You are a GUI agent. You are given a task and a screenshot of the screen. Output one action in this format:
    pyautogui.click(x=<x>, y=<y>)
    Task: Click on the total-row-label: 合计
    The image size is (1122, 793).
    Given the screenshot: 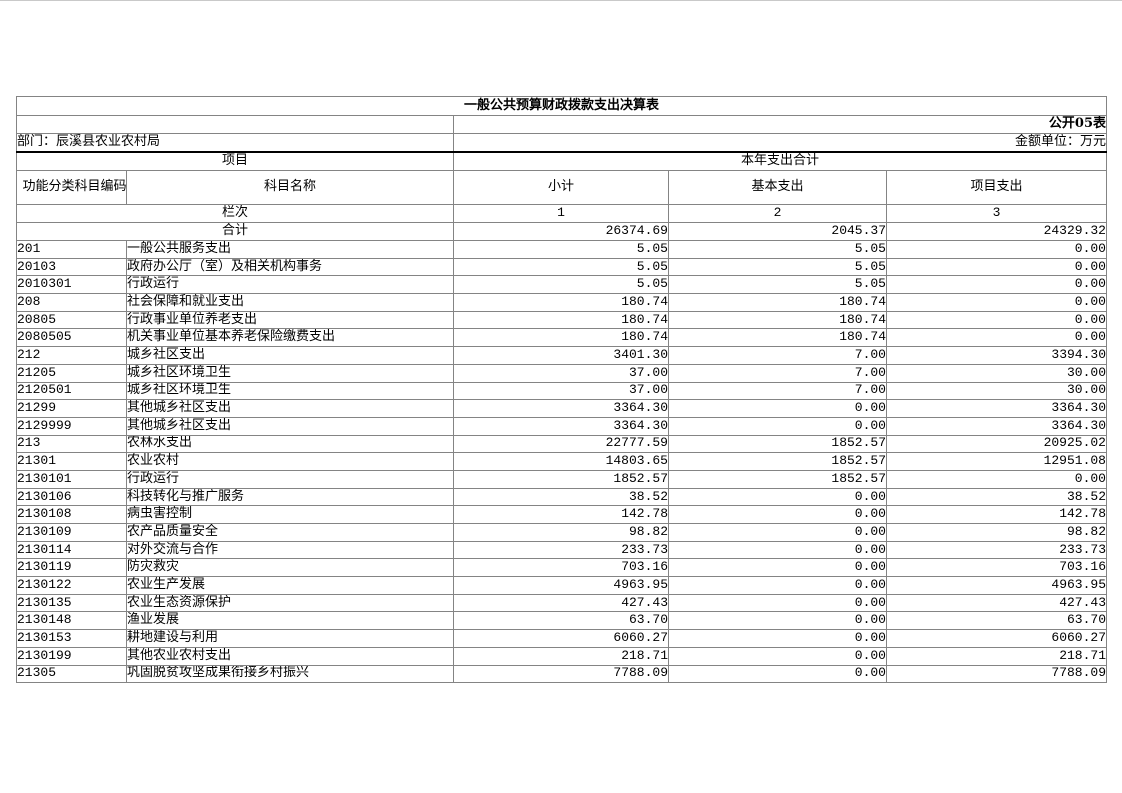 What is the action you would take?
    pyautogui.click(x=235, y=231)
    